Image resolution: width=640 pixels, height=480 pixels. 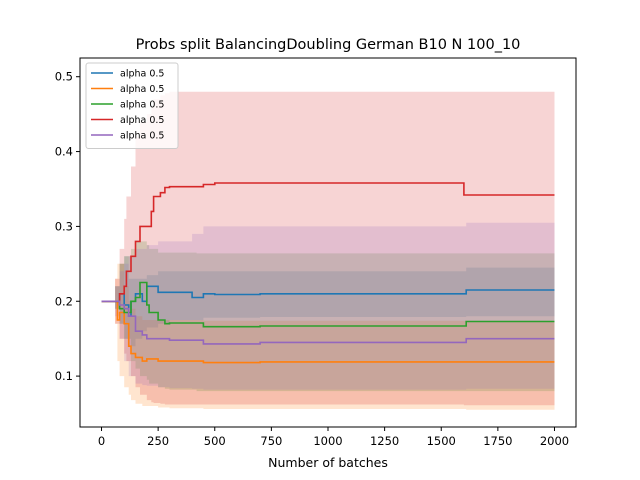 I want to click on x-tick-label: 1000, so click(x=327, y=441).